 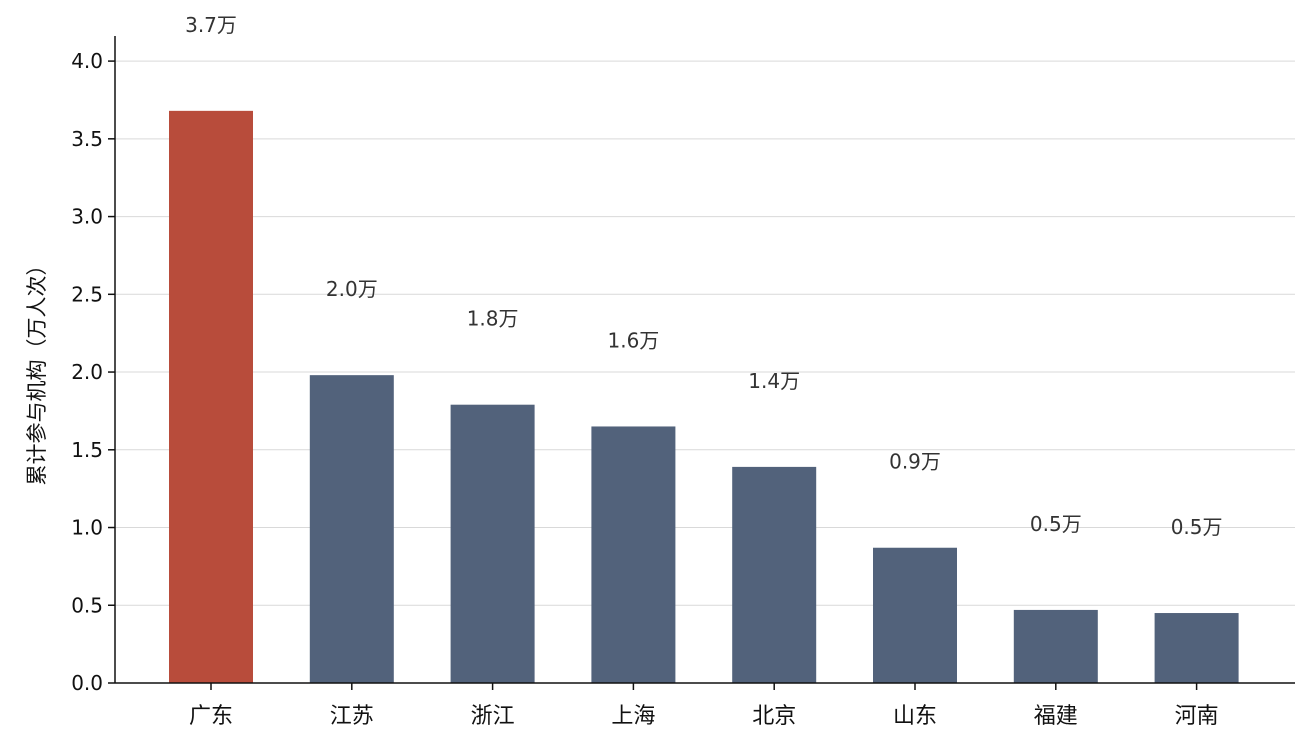 What do you see at coordinates (352, 289) in the screenshot?
I see `data-label: 2.0万` at bounding box center [352, 289].